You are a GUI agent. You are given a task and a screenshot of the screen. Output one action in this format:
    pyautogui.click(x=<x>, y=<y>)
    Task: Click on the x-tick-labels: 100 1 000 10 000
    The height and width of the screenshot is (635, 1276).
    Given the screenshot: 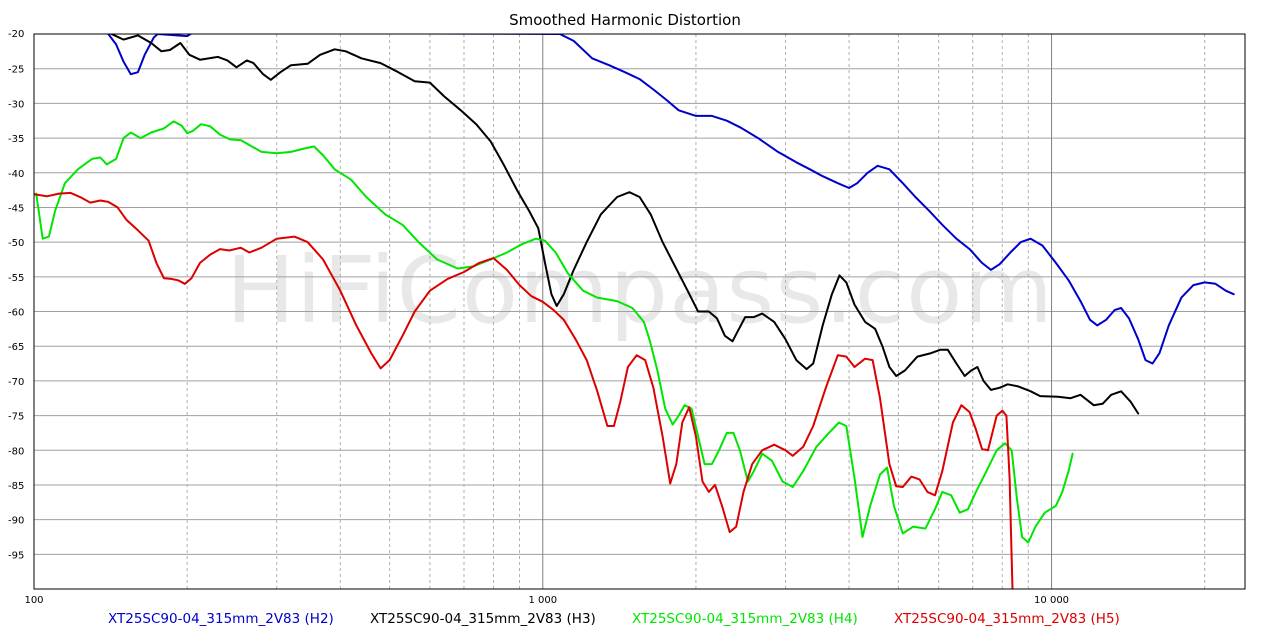 What is the action you would take?
    pyautogui.click(x=546, y=600)
    